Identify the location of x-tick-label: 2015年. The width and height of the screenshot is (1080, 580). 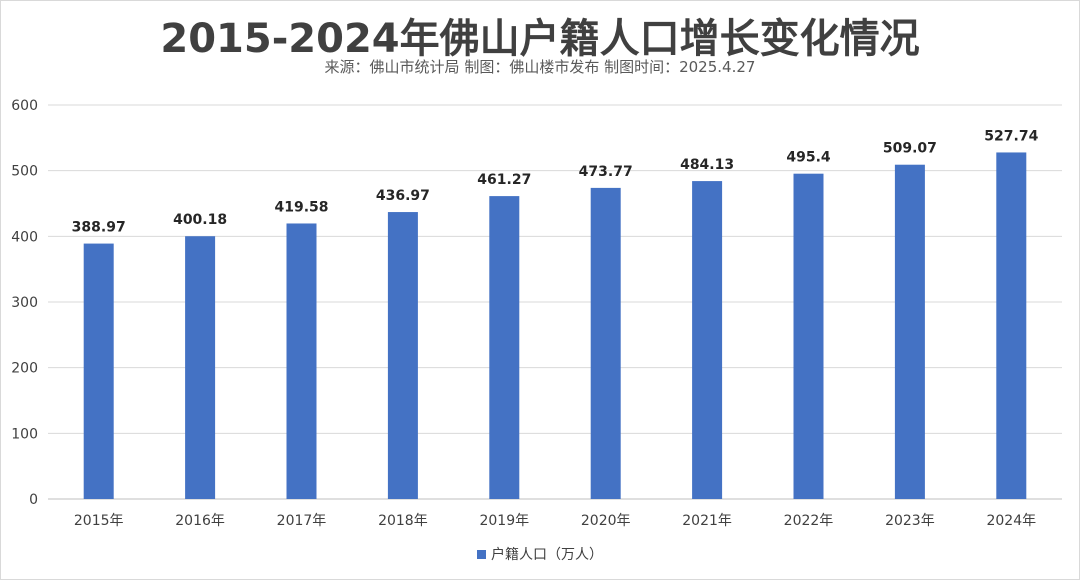
(99, 521).